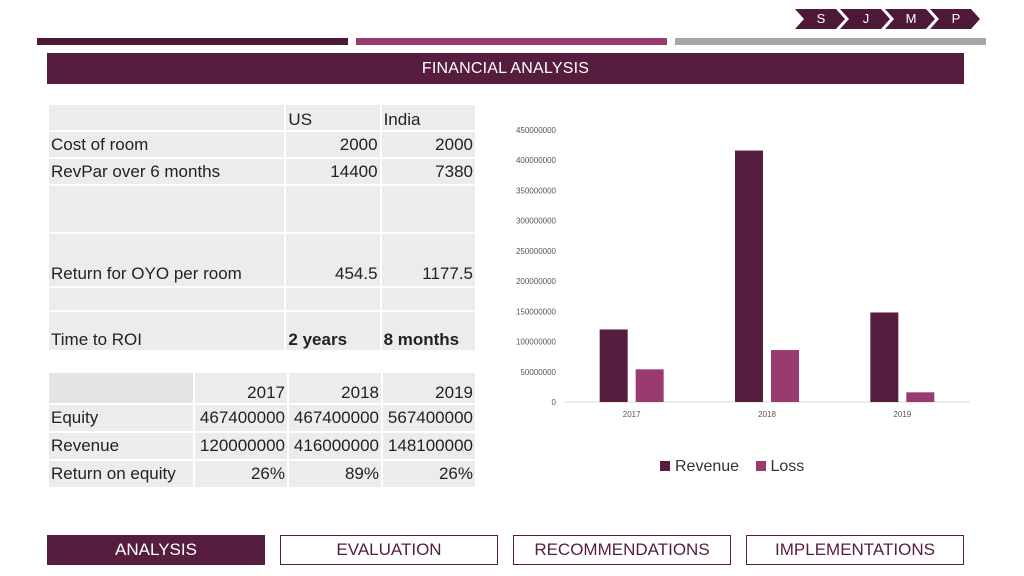 This screenshot has width=1024, height=576. I want to click on table-row: Return on equity 26% 89% 26%, so click(262, 474).